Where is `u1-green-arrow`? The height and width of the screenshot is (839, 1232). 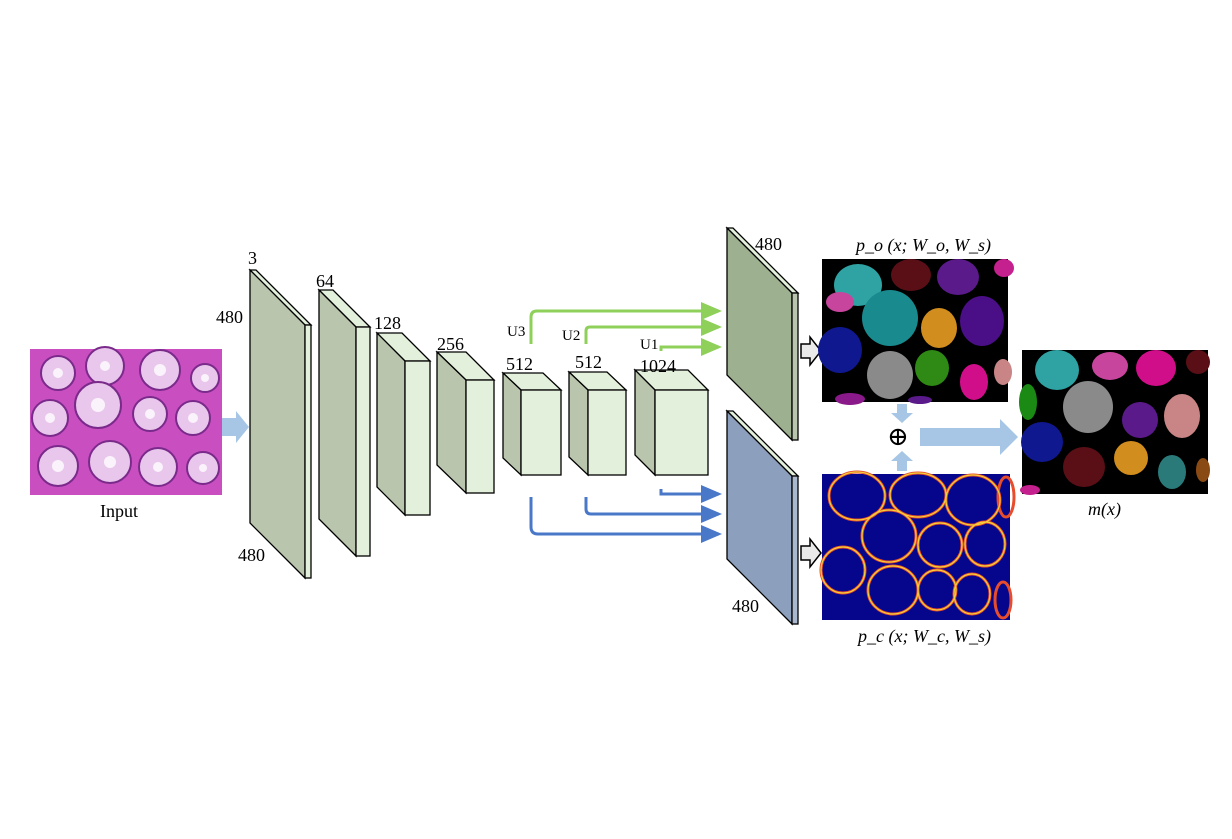 u1-green-arrow is located at coordinates (690, 347).